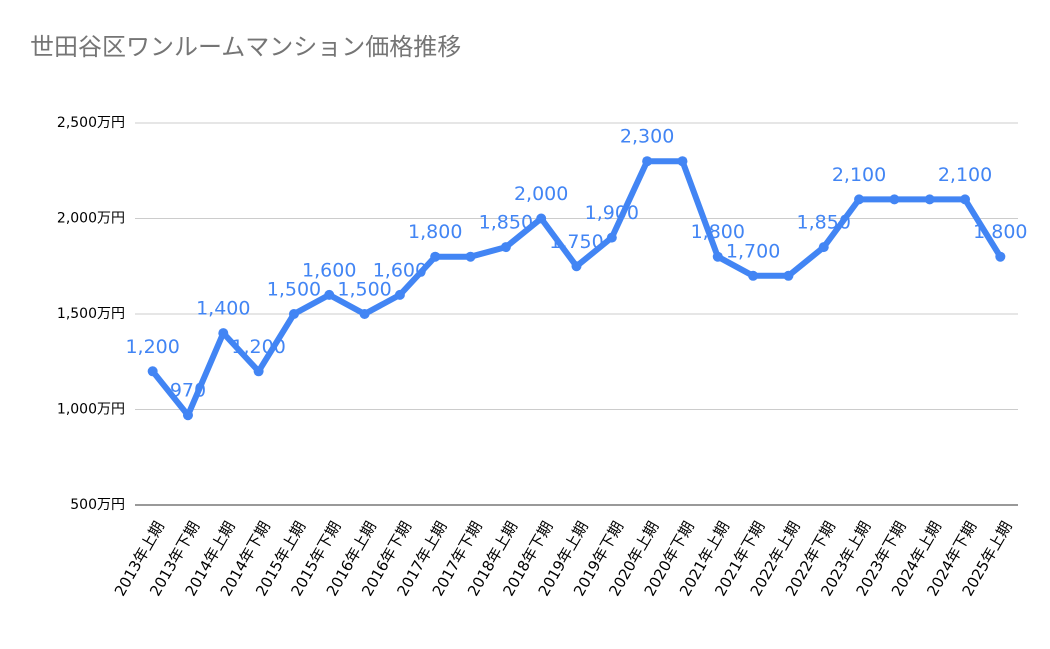  What do you see at coordinates (91, 314) in the screenshot?
I see `y-tick-label: 1,500万円` at bounding box center [91, 314].